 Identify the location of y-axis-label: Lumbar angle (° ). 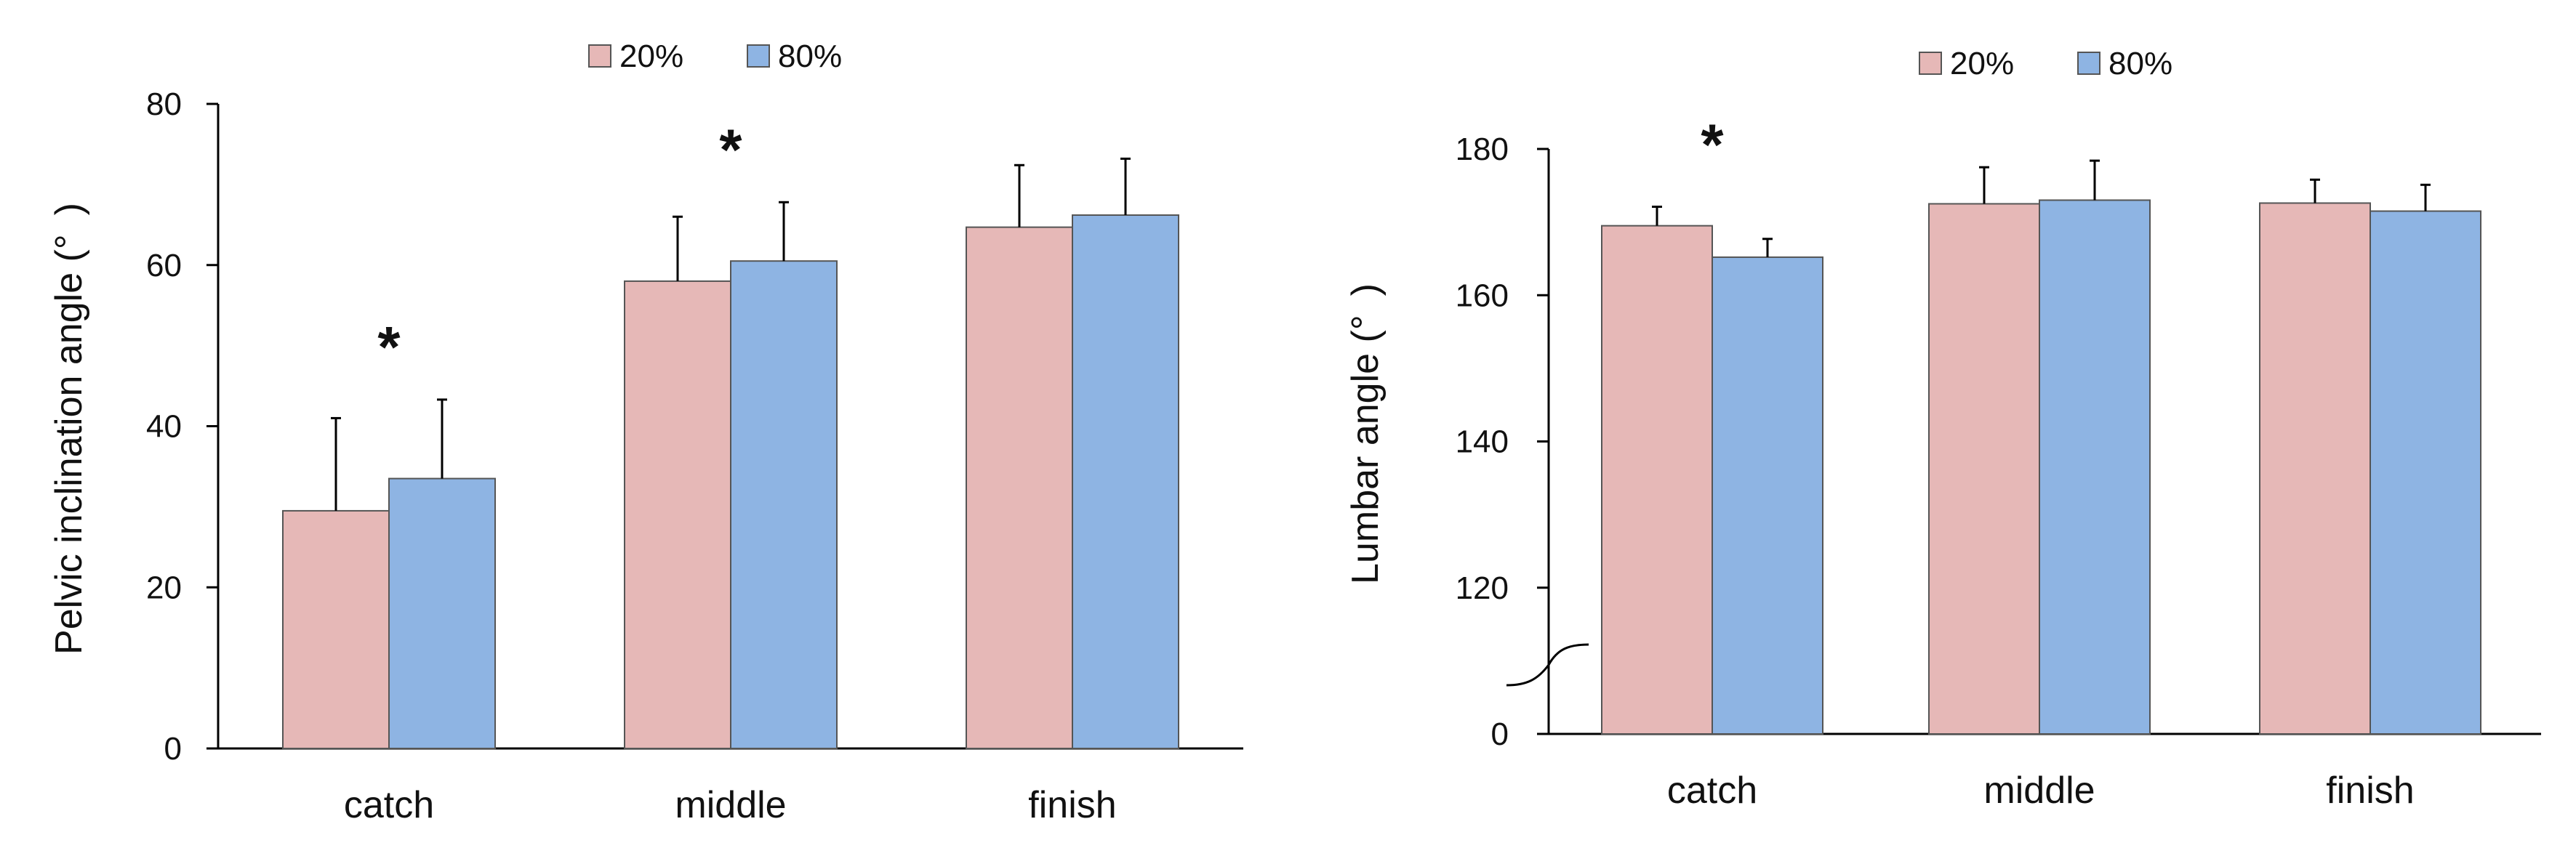
(1365, 433).